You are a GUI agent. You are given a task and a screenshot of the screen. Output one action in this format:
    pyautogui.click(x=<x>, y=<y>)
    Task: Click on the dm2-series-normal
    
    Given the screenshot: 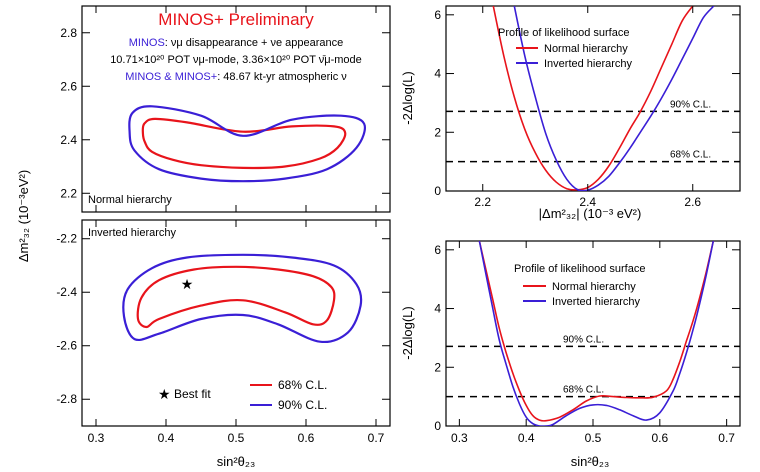 What is the action you would take?
    pyautogui.click(x=593, y=98)
    